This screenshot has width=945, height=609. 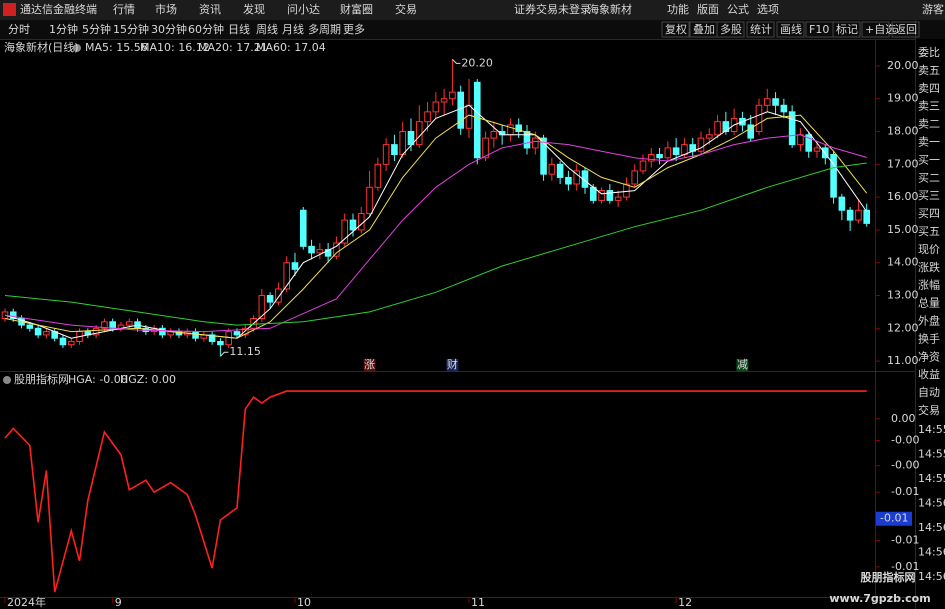 I want to click on menu-item: 选项, so click(x=768, y=9).